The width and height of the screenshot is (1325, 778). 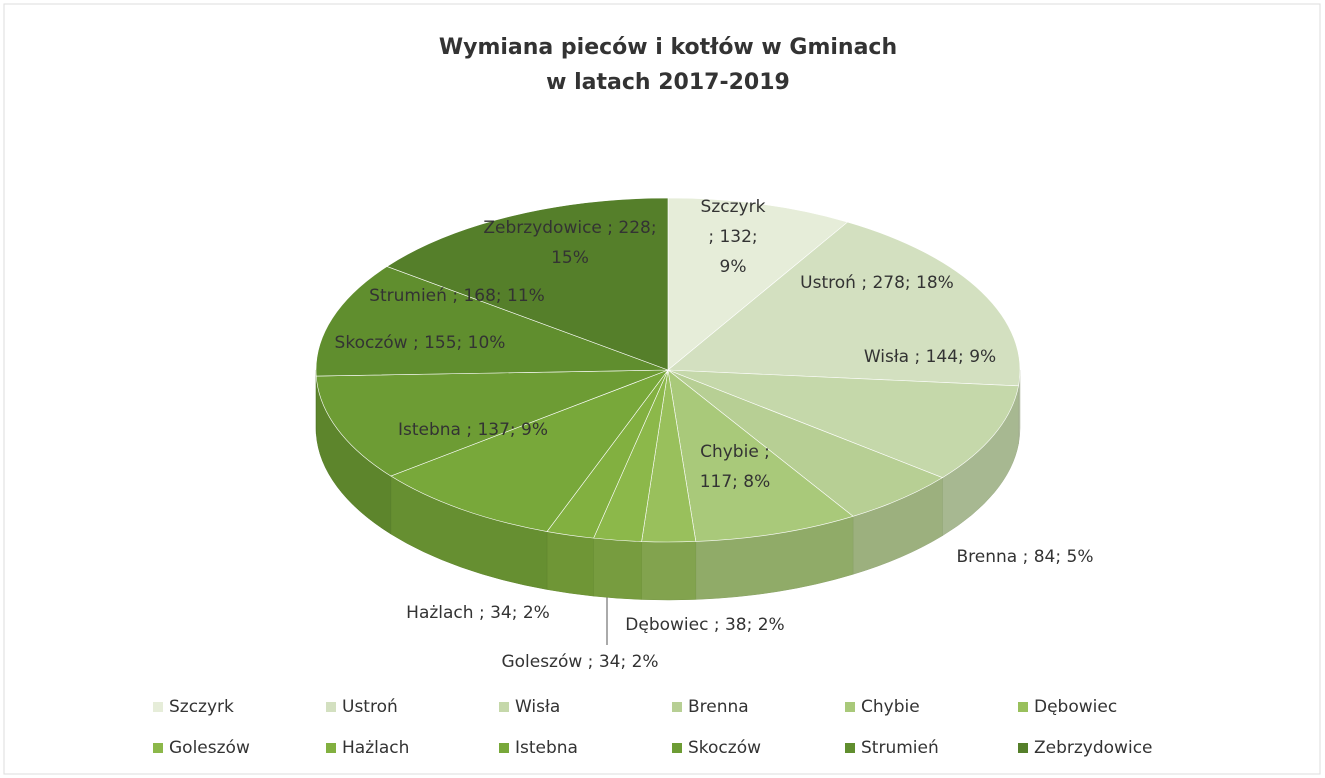 What do you see at coordinates (370, 707) in the screenshot?
I see `legend-label: Ustroń` at bounding box center [370, 707].